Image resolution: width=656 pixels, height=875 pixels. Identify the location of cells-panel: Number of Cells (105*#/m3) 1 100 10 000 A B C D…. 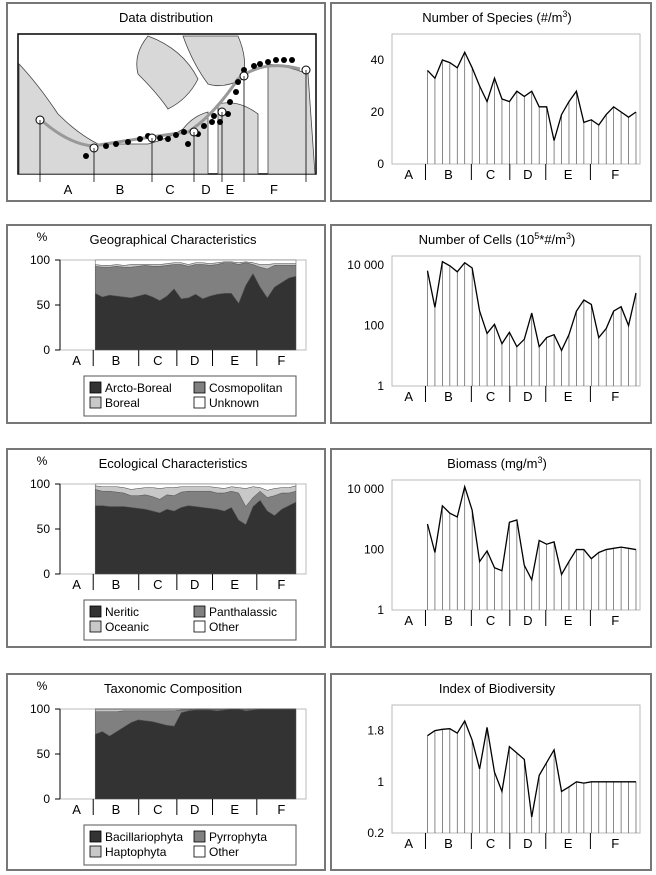
(491, 324).